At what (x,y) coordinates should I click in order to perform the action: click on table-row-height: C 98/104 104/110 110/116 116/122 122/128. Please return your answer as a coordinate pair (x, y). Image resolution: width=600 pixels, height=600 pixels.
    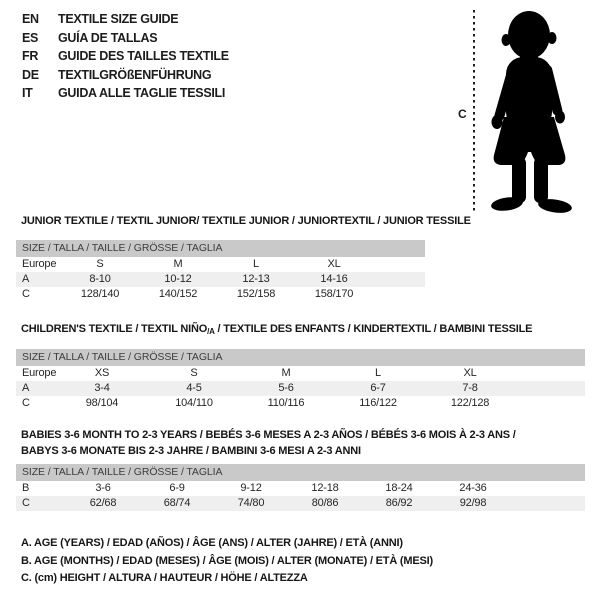
    Looking at the image, I should click on (300, 403).